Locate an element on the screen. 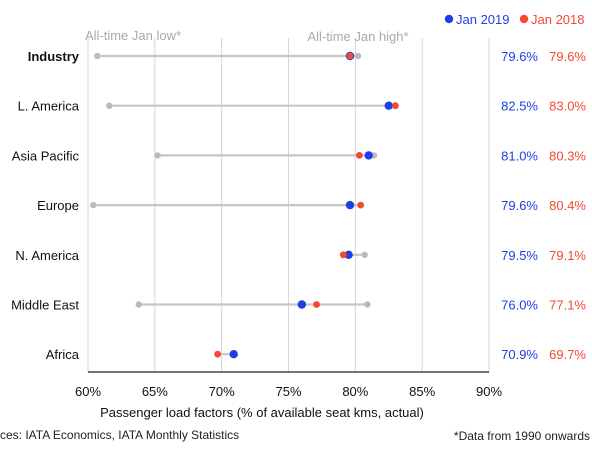 Image resolution: width=592 pixels, height=449 pixels. jan-2019-value-label: 70.9% is located at coordinates (519, 354).